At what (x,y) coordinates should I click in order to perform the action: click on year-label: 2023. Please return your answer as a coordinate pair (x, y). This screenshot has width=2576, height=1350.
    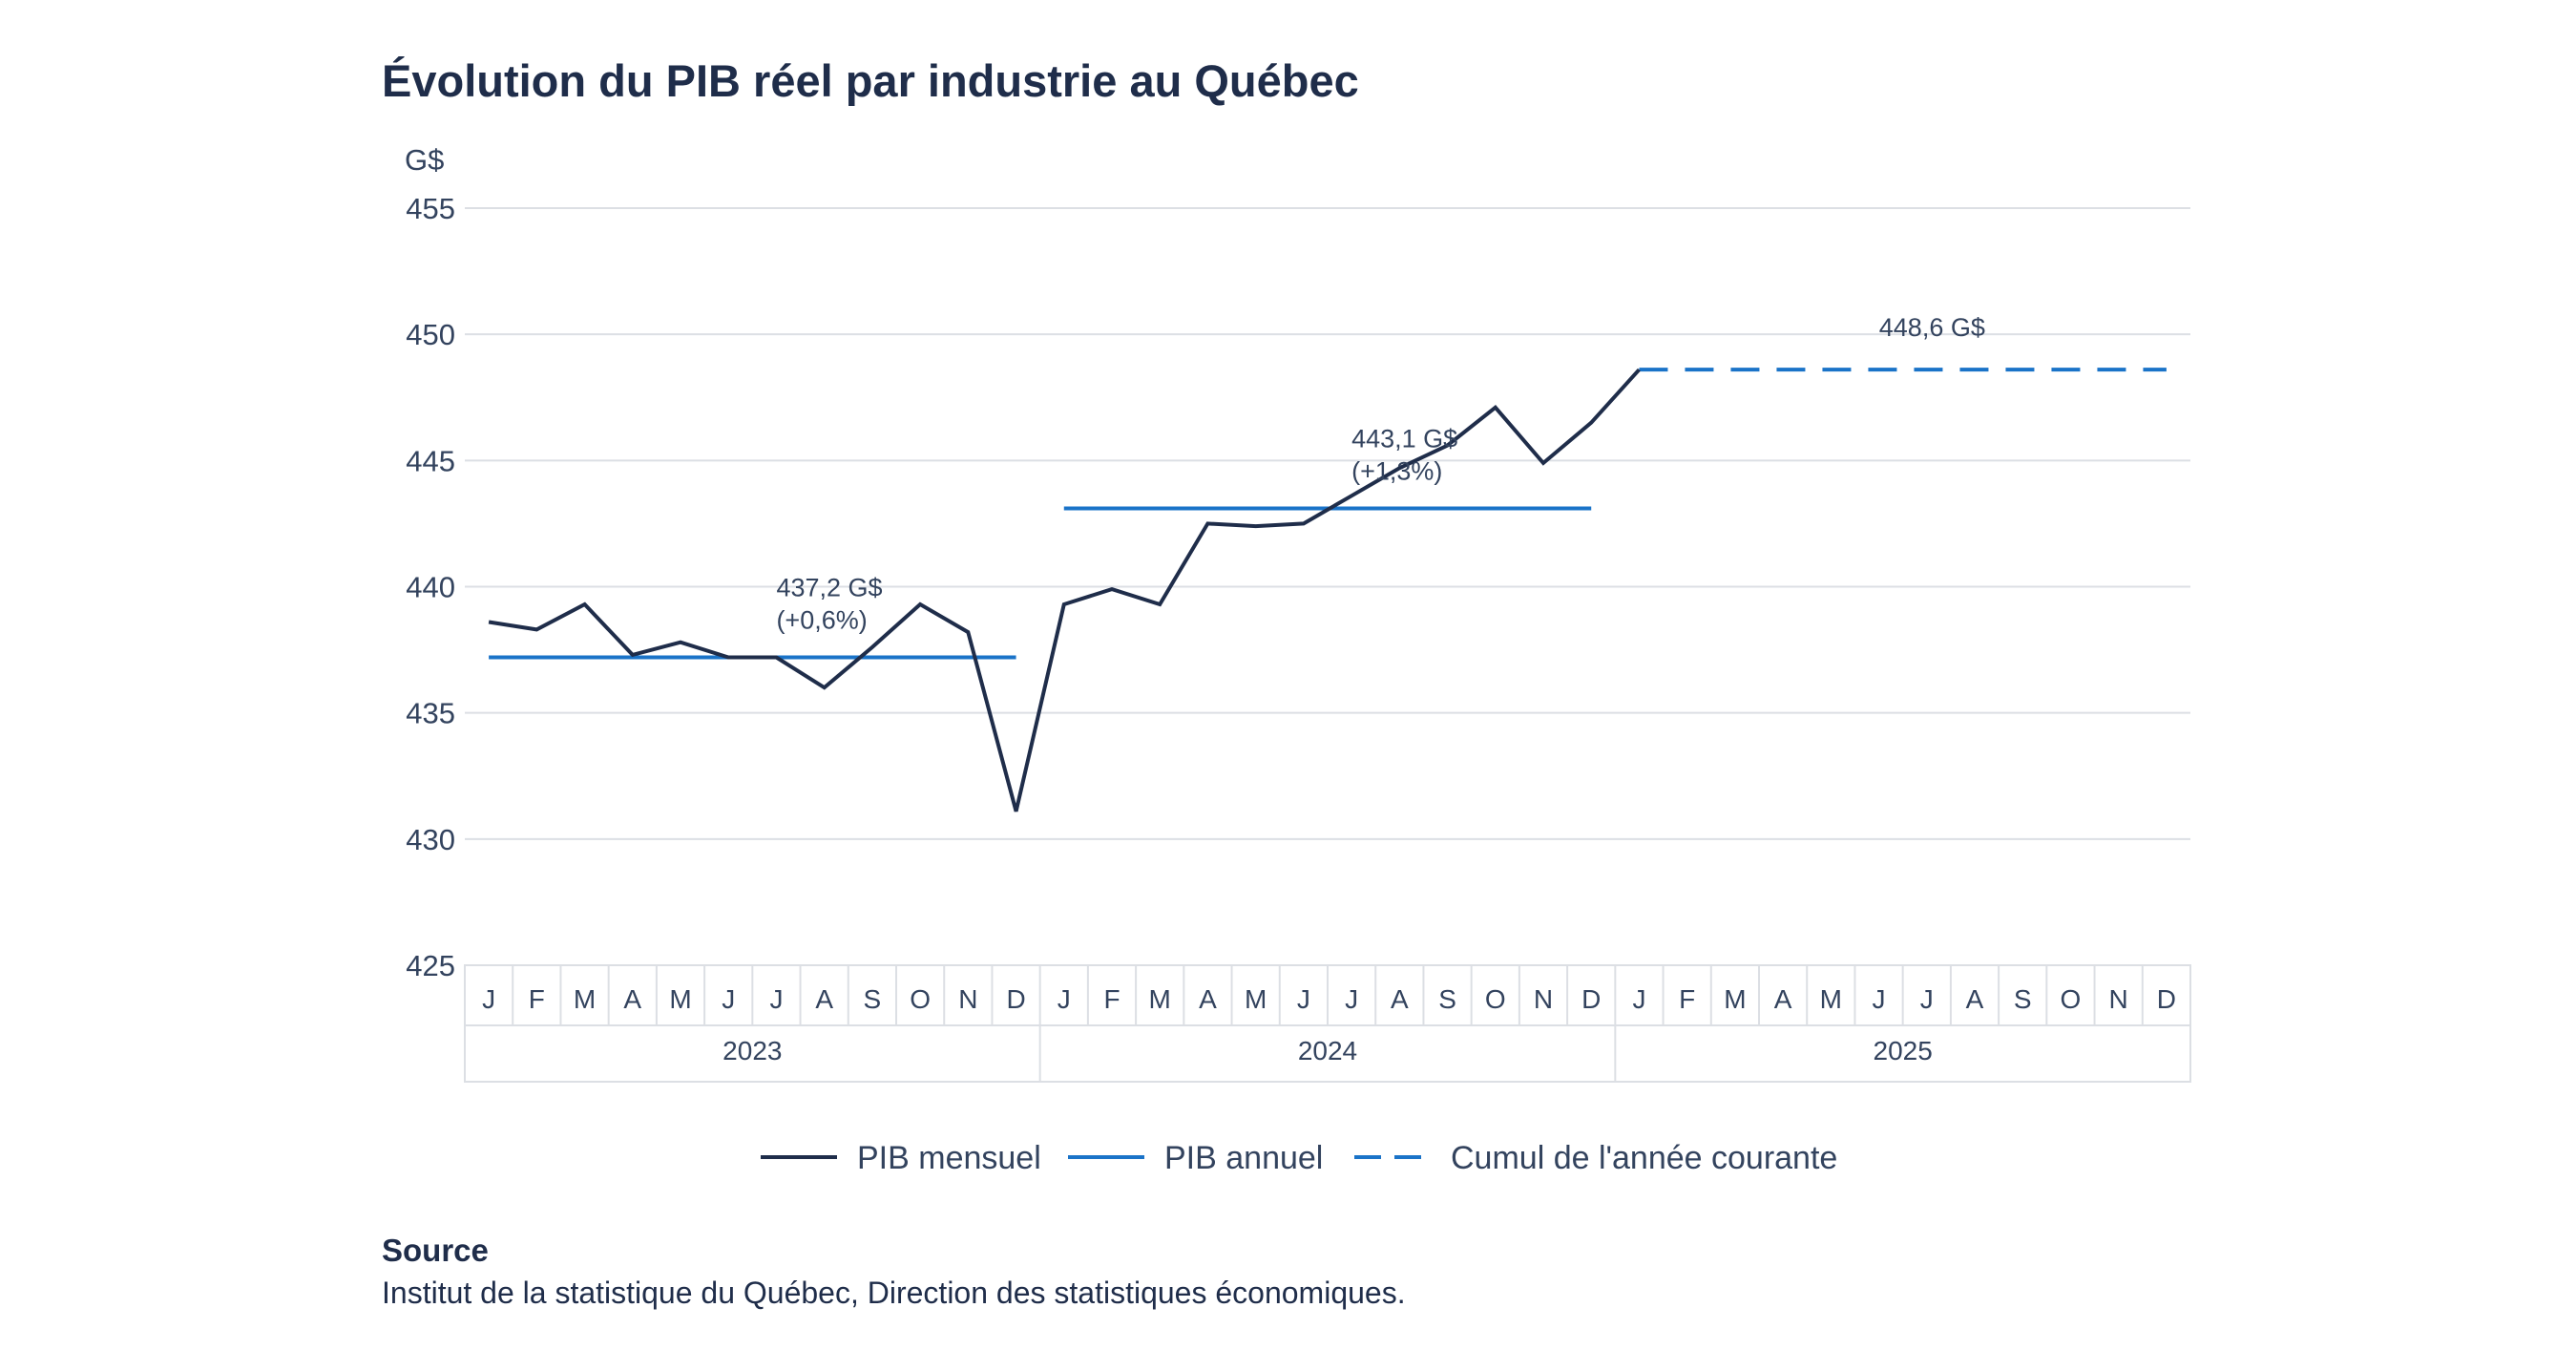
    Looking at the image, I should click on (752, 1050).